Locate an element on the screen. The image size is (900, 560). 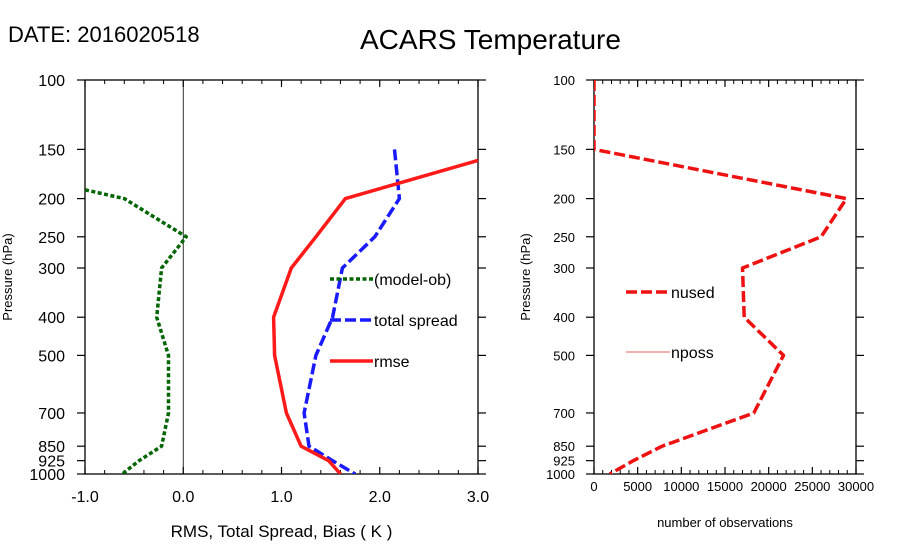
x-tick-label: 0 is located at coordinates (593, 486).